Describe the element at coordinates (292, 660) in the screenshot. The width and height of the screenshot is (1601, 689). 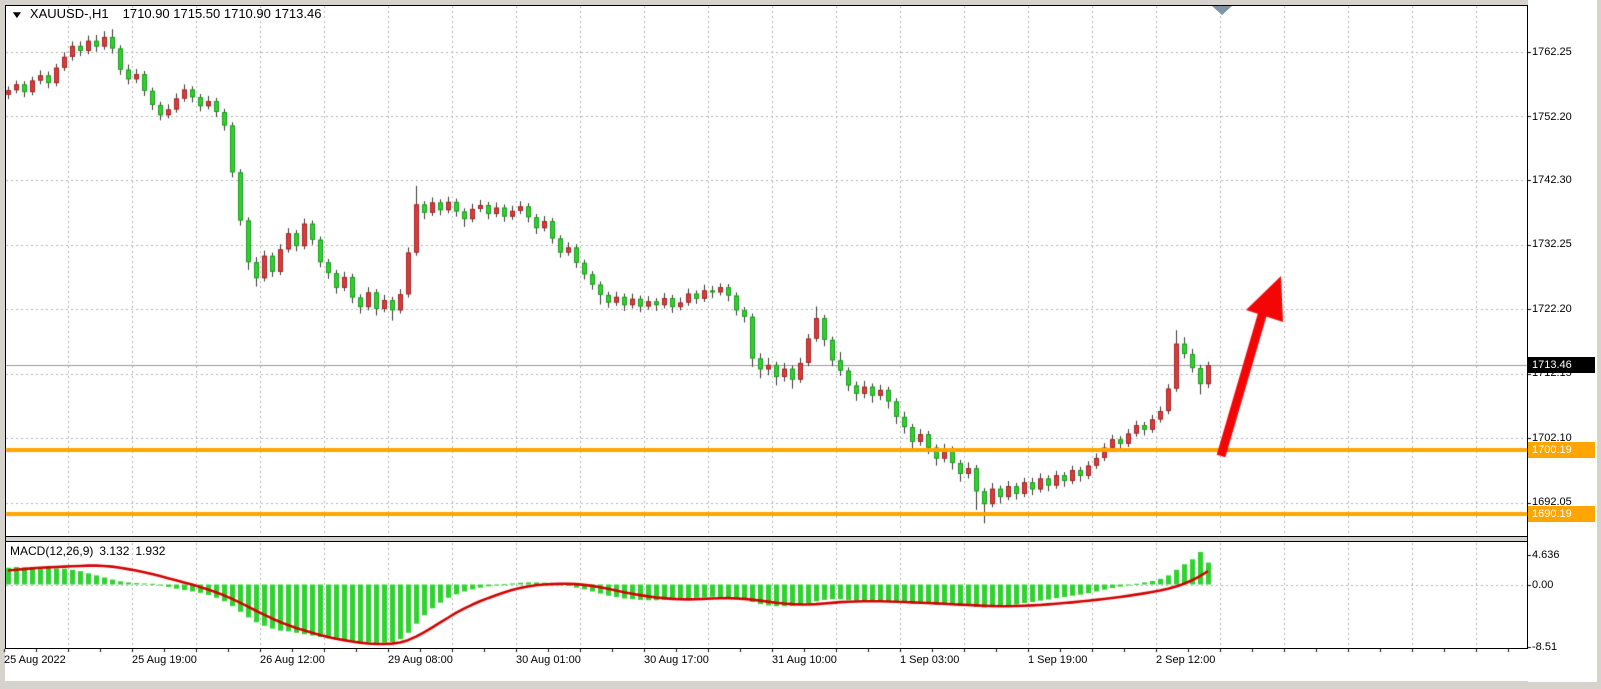
I see `time-tick-label: 26 Aug 12:00` at that location.